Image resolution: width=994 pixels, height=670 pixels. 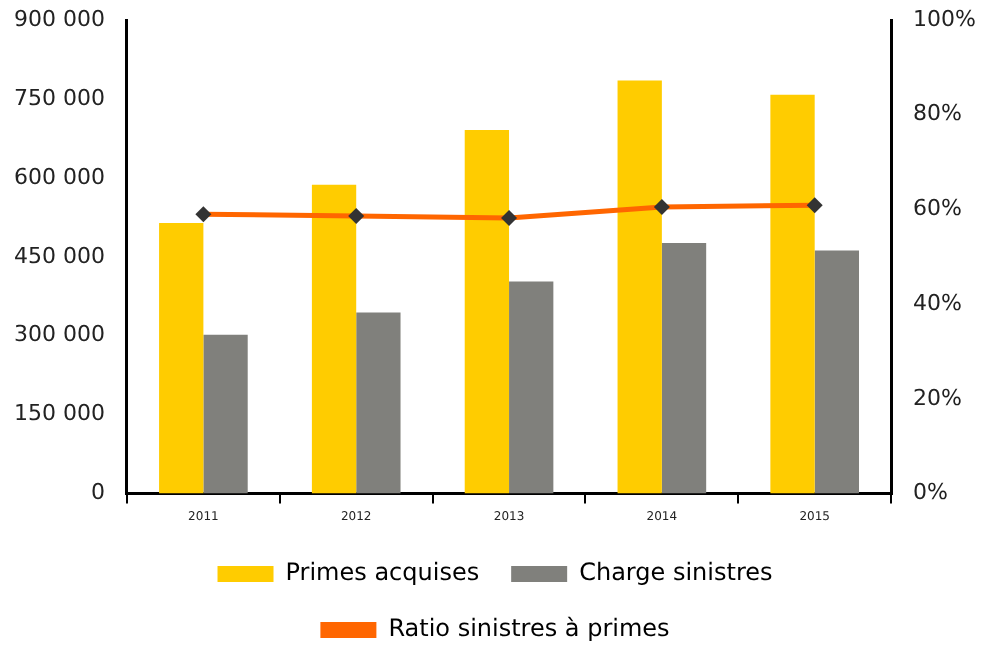 What do you see at coordinates (59, 334) in the screenshot?
I see `y-tick-label: 300 000` at bounding box center [59, 334].